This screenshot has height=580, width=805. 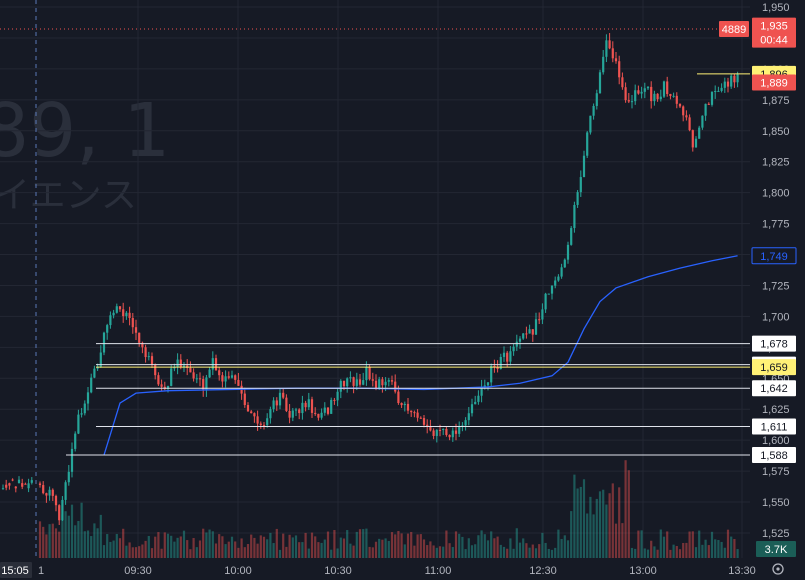 What do you see at coordinates (774, 426) in the screenshot?
I see `level-label-box` at bounding box center [774, 426].